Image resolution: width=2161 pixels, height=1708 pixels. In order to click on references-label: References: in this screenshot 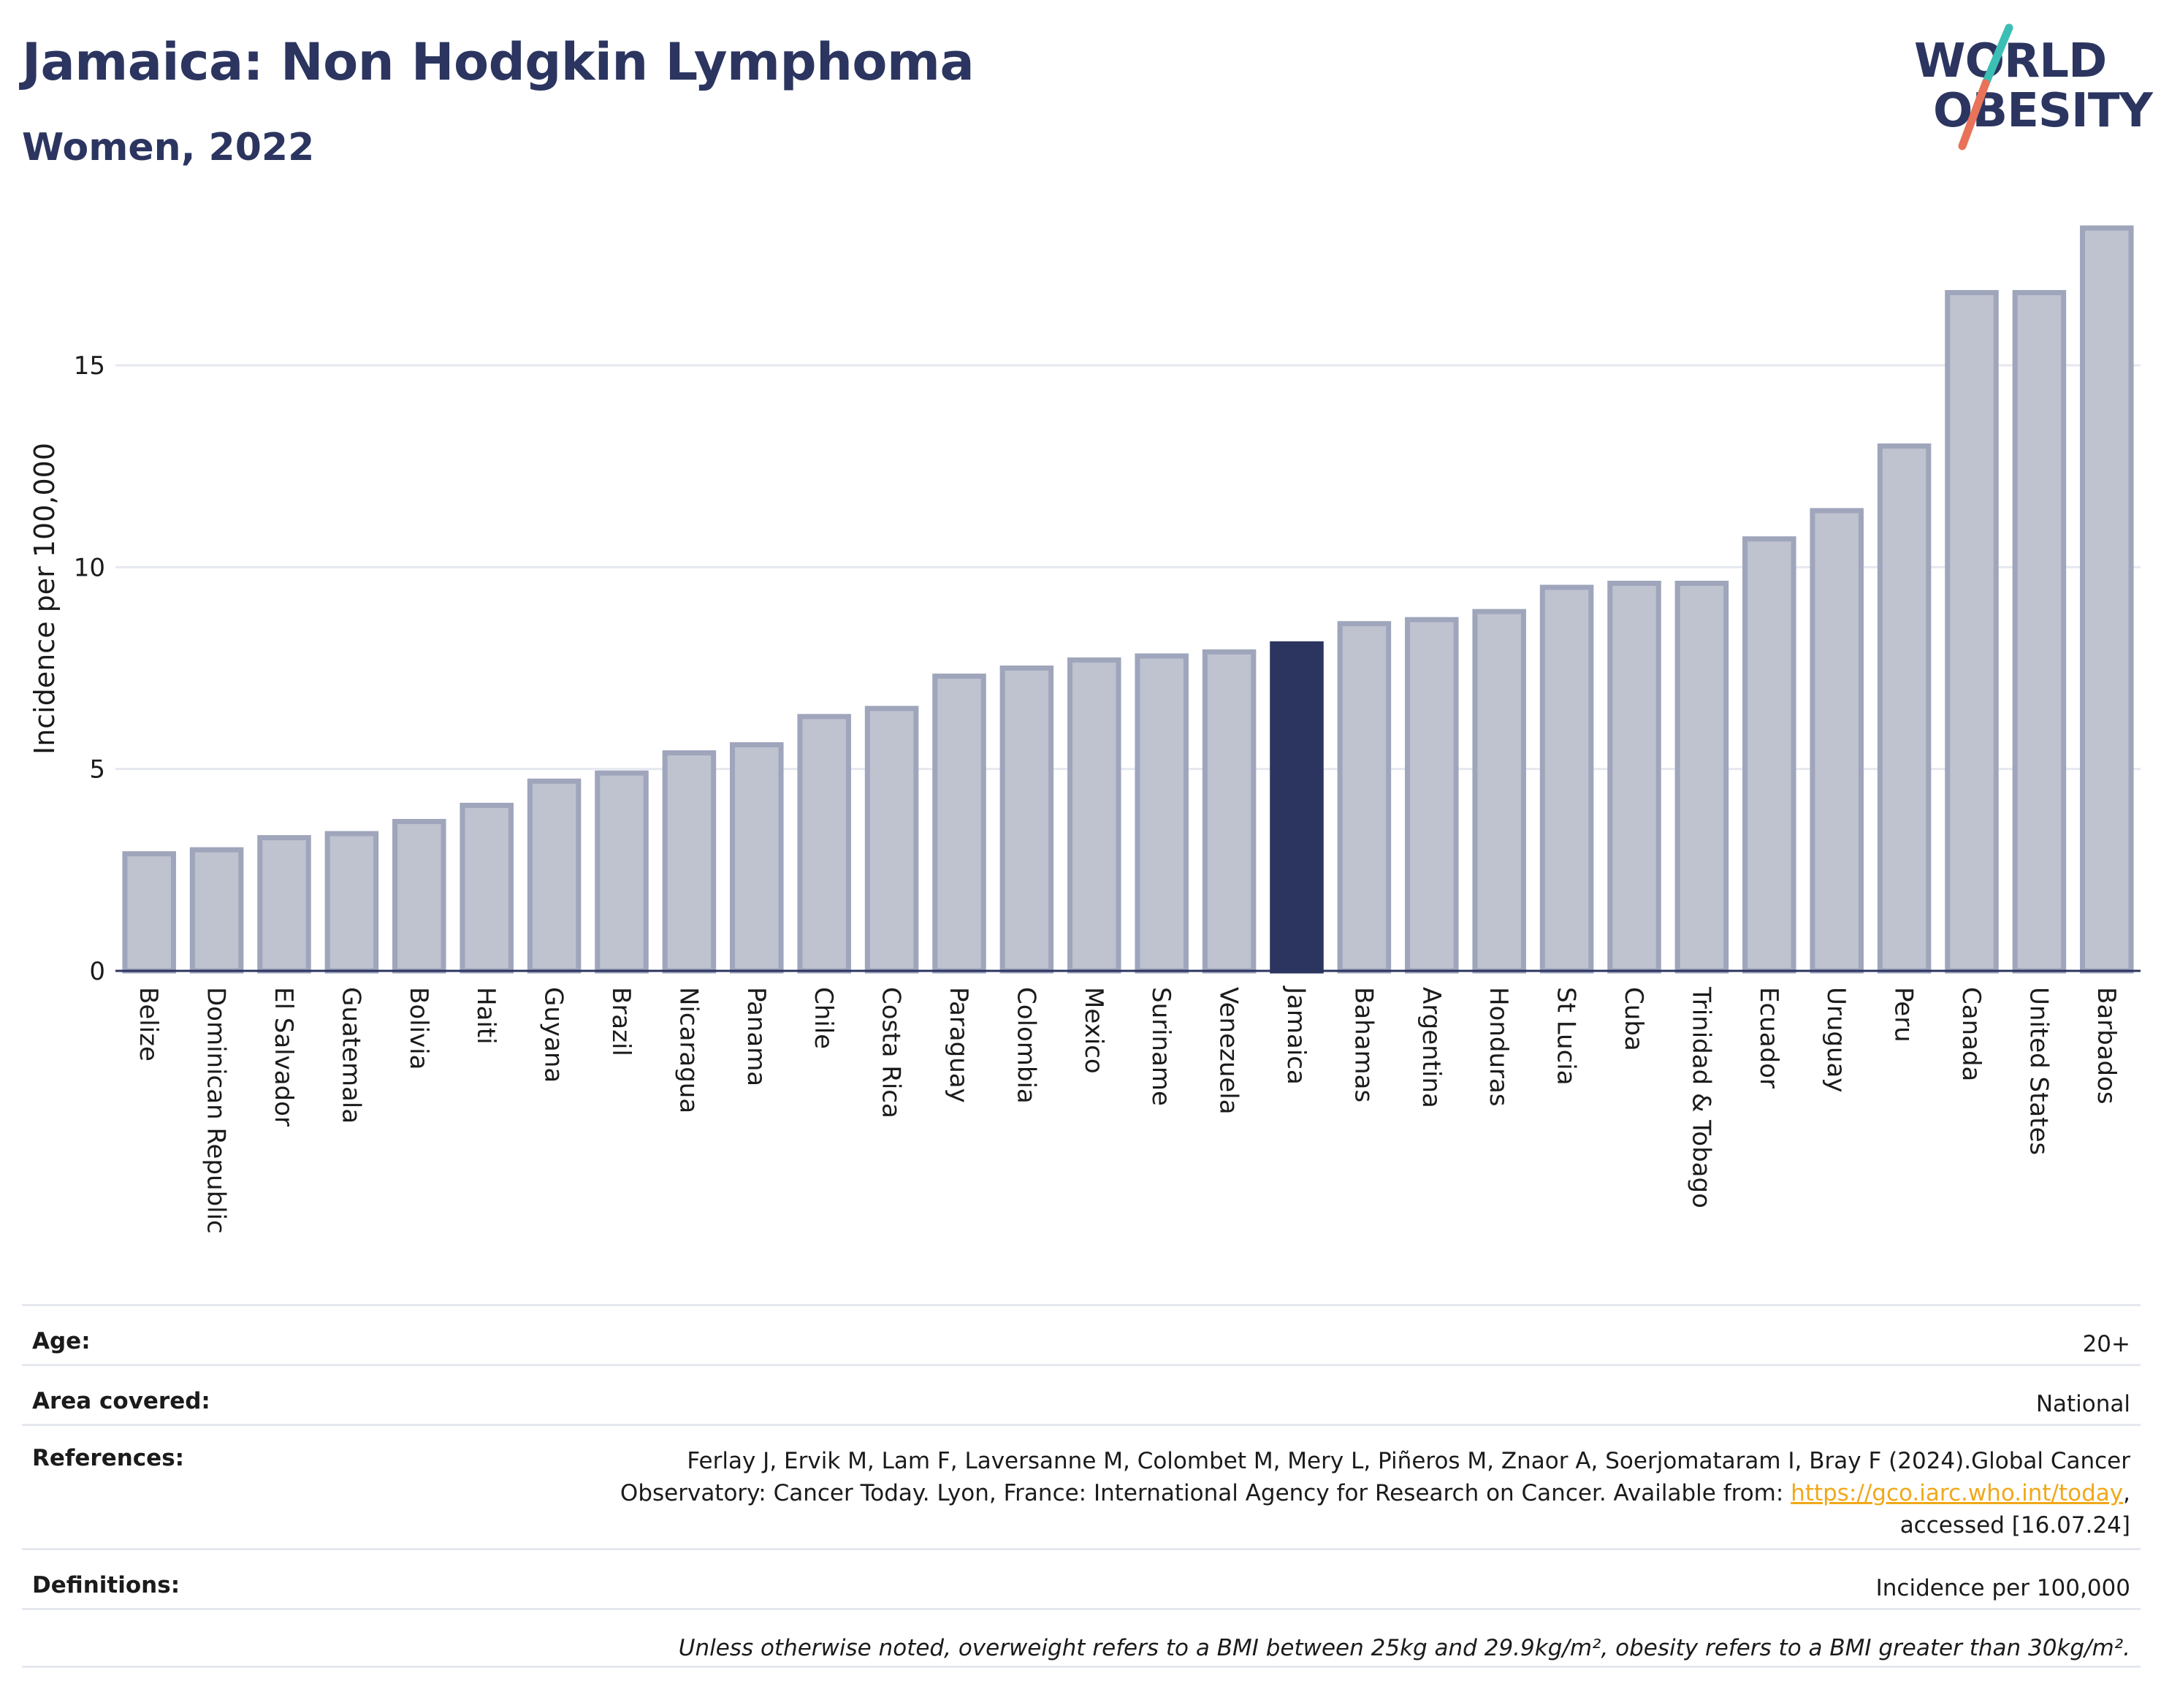, I will do `click(108, 1458)`.